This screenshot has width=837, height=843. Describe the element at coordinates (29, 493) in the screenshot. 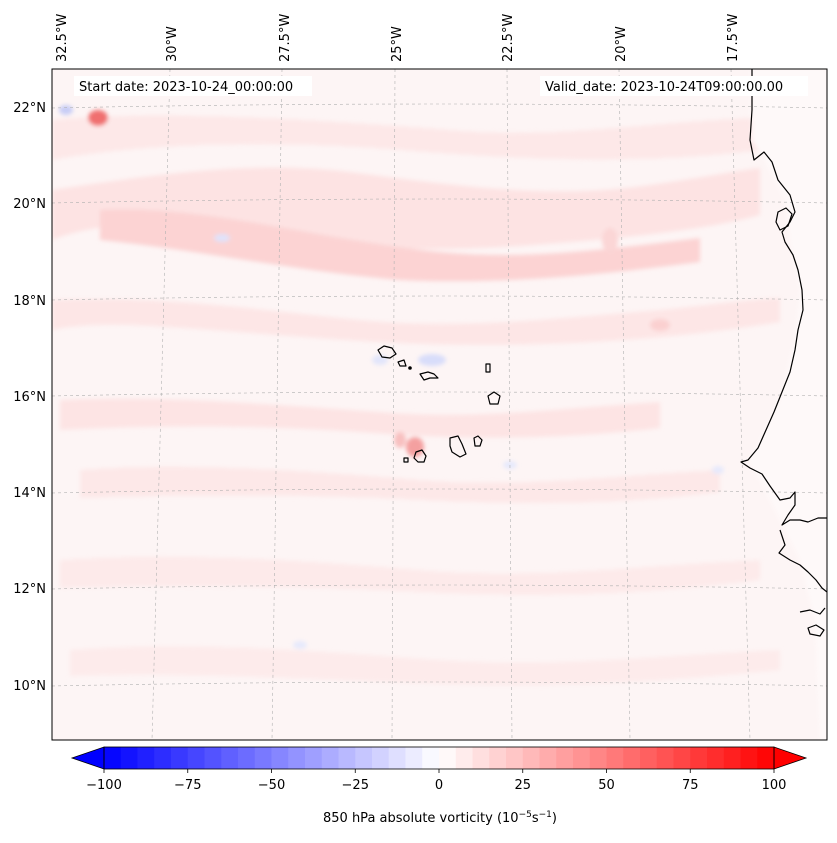

I see `lat-label: 14°N` at that location.